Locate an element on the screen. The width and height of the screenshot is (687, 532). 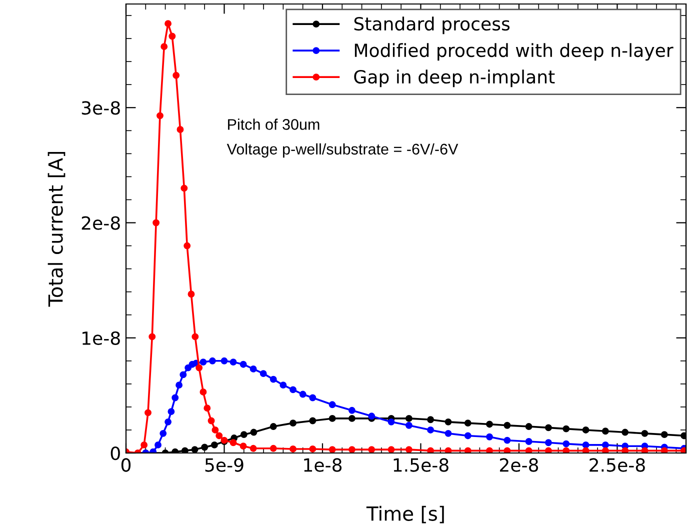
legend-label: Standard process is located at coordinates (432, 25).